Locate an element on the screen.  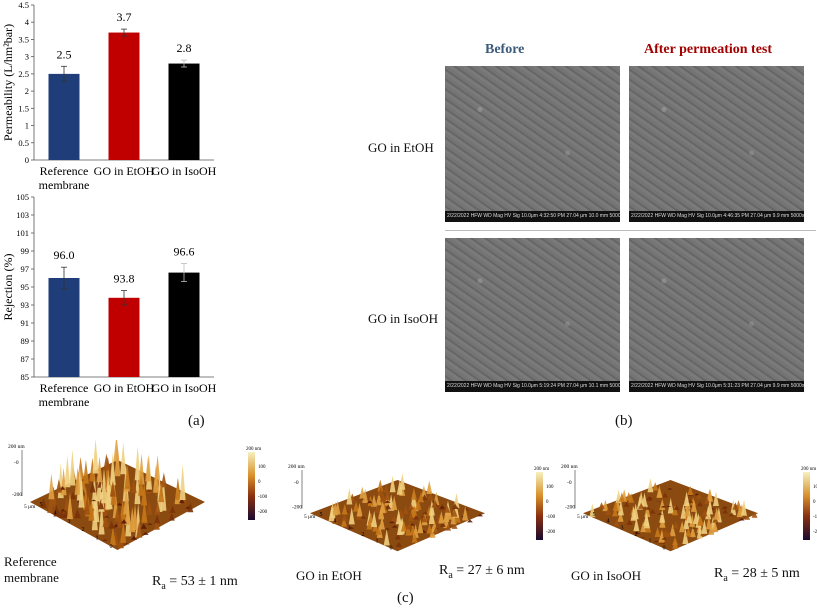
afm-x-tick: 2 is located at coordinates (636, 535).